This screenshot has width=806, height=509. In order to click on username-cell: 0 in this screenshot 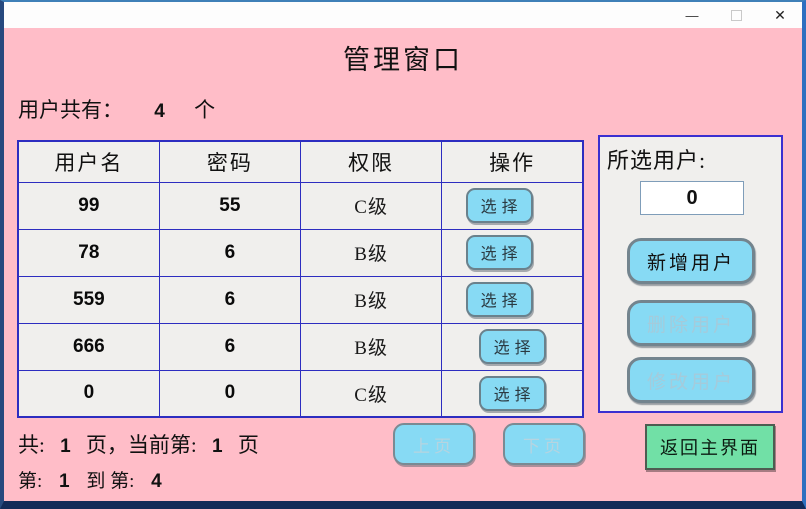, I will do `click(88, 393)`.